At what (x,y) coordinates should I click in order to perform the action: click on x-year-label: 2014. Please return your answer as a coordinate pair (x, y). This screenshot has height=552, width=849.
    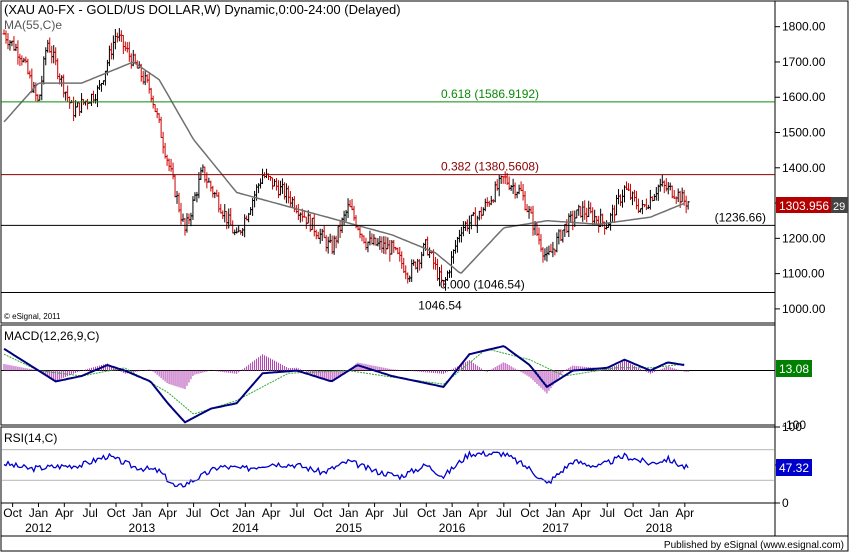
    Looking at the image, I should click on (245, 528).